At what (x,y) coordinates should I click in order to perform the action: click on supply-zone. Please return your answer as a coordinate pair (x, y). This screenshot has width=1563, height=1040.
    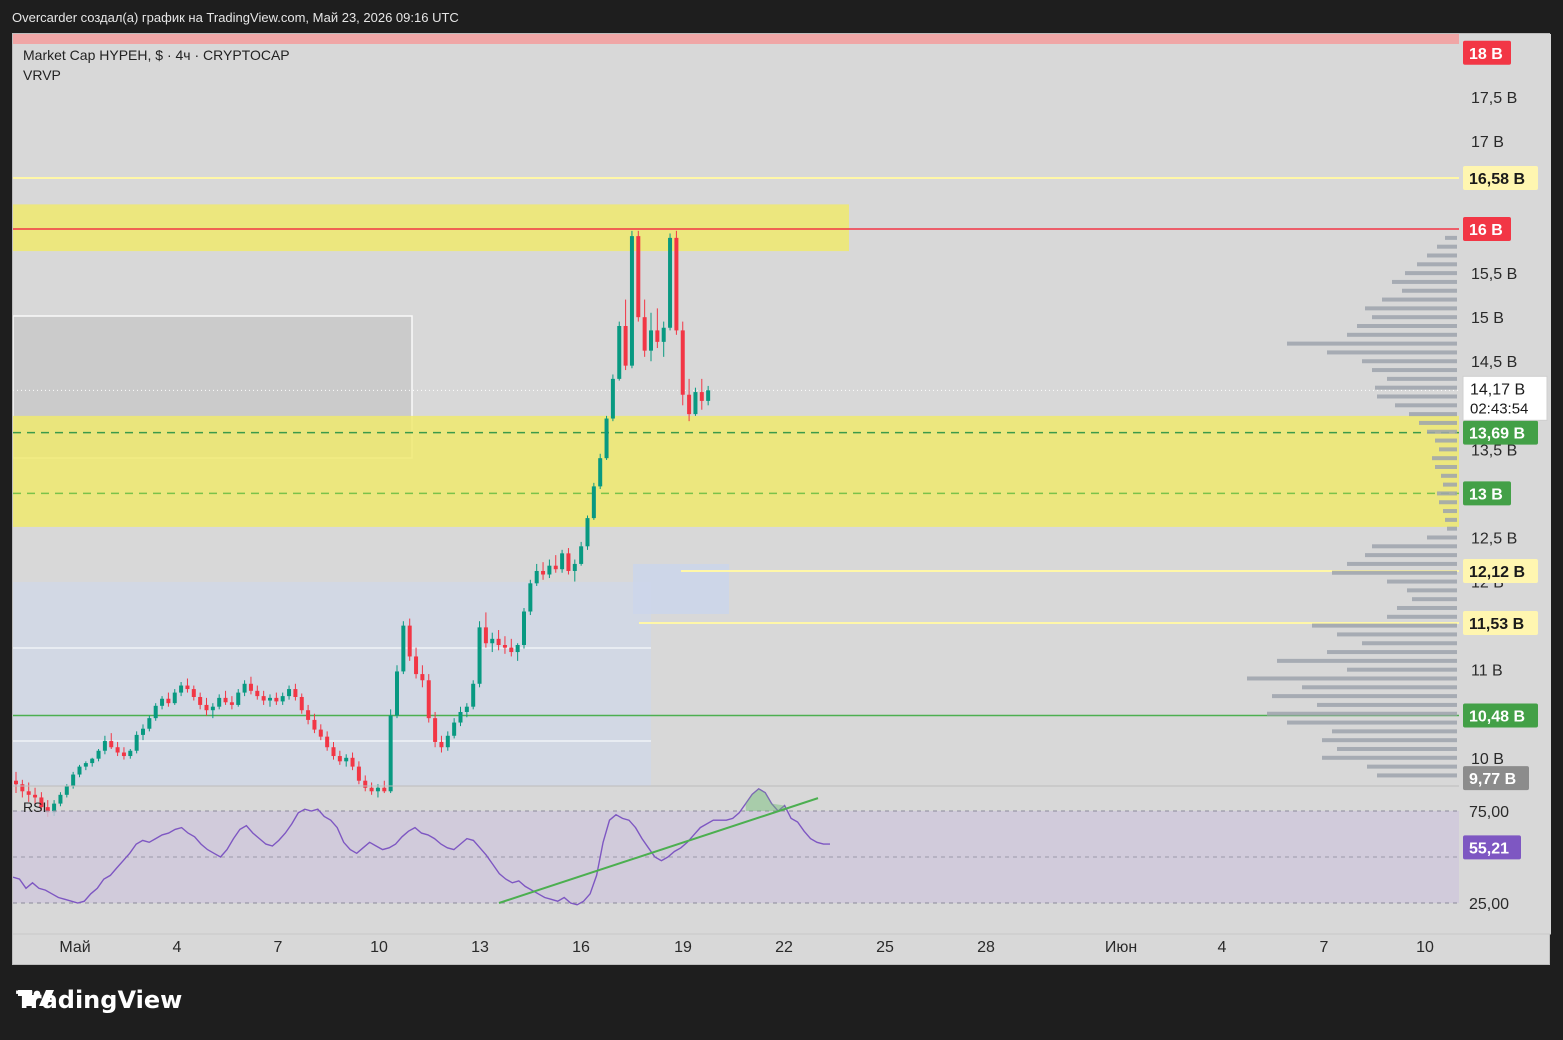
    Looking at the image, I should click on (431, 228).